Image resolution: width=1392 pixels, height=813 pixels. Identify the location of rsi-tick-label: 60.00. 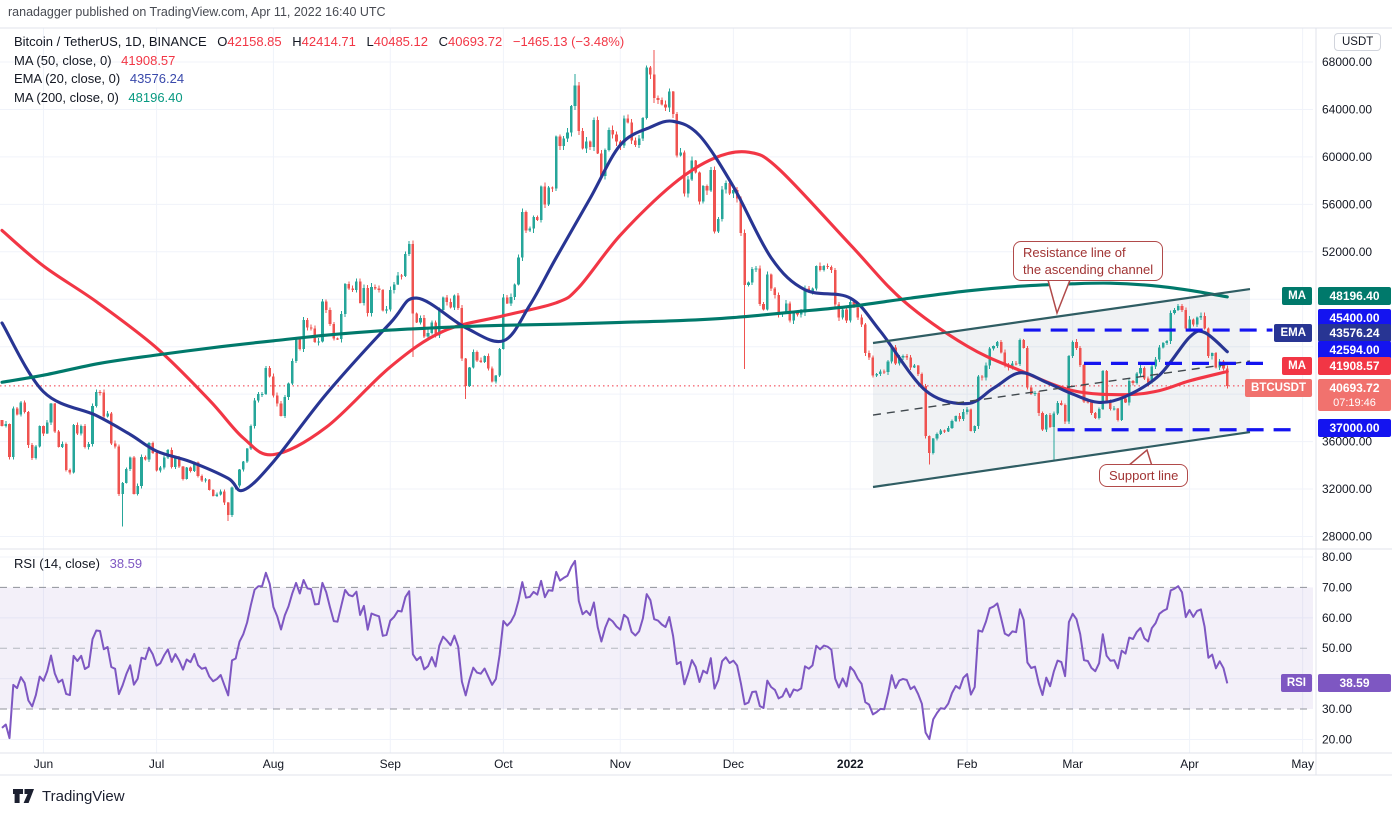
(1337, 618).